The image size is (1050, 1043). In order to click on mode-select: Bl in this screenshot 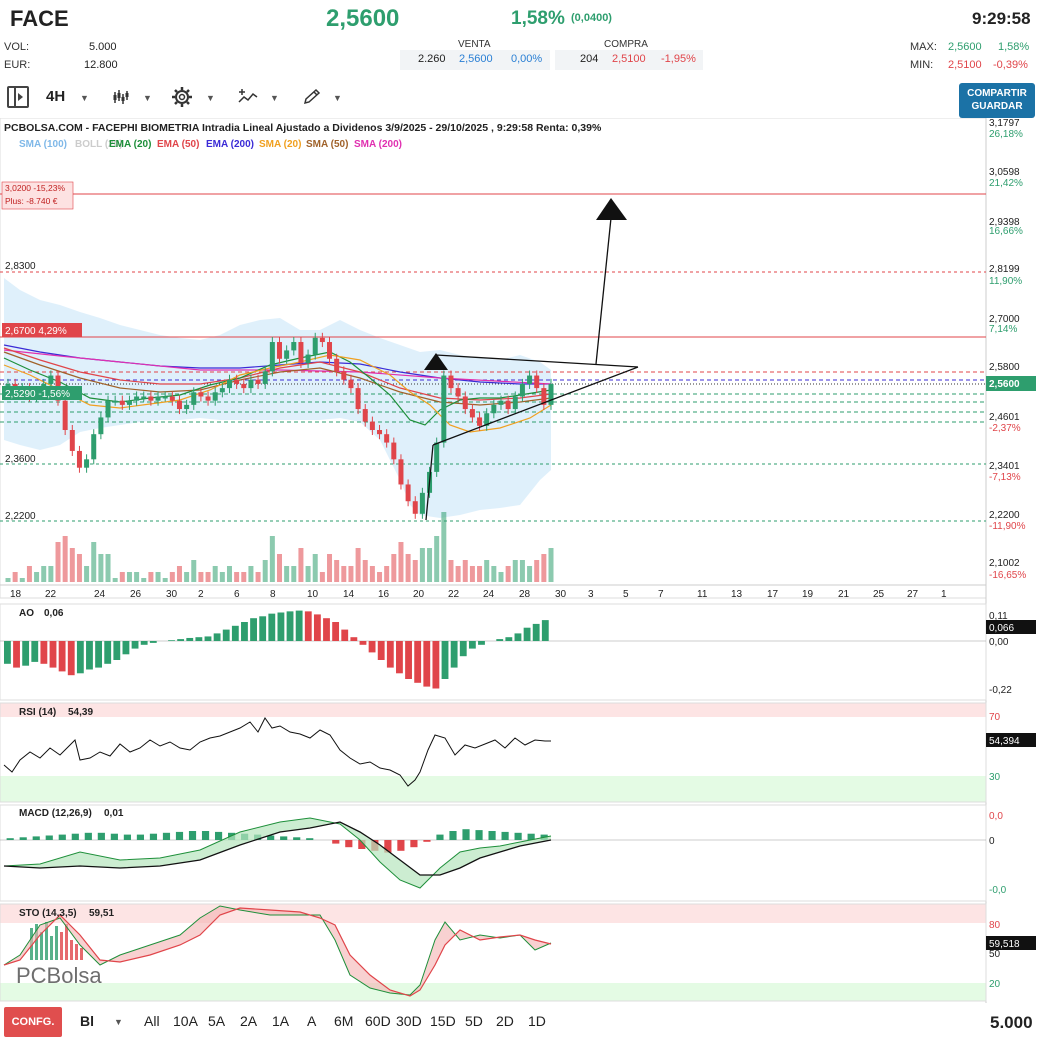, I will do `click(87, 1021)`.